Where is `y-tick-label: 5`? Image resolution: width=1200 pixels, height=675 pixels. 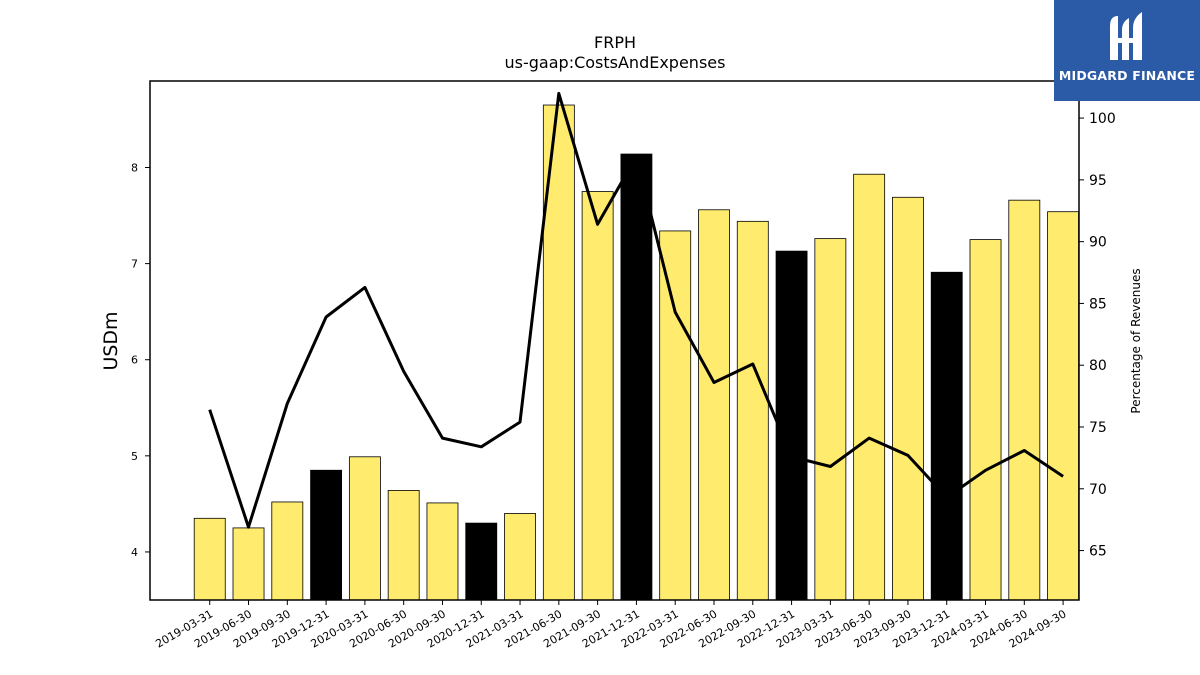 y-tick-label: 5 is located at coordinates (134, 456).